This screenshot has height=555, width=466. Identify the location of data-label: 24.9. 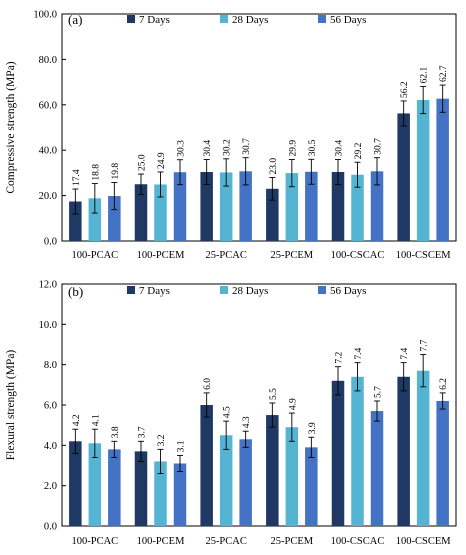
(162, 160).